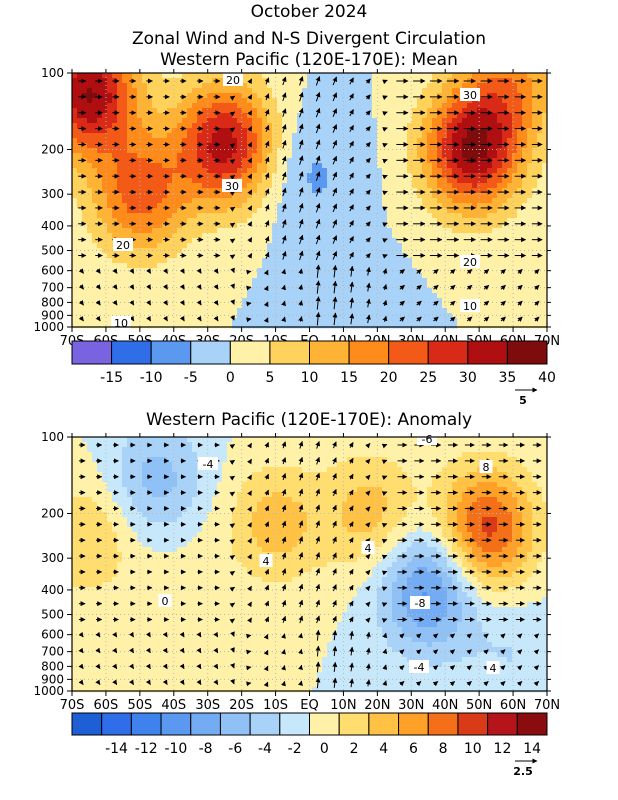  Describe the element at coordinates (235, 749) in the screenshot. I see `colorbar-label: -6` at that location.